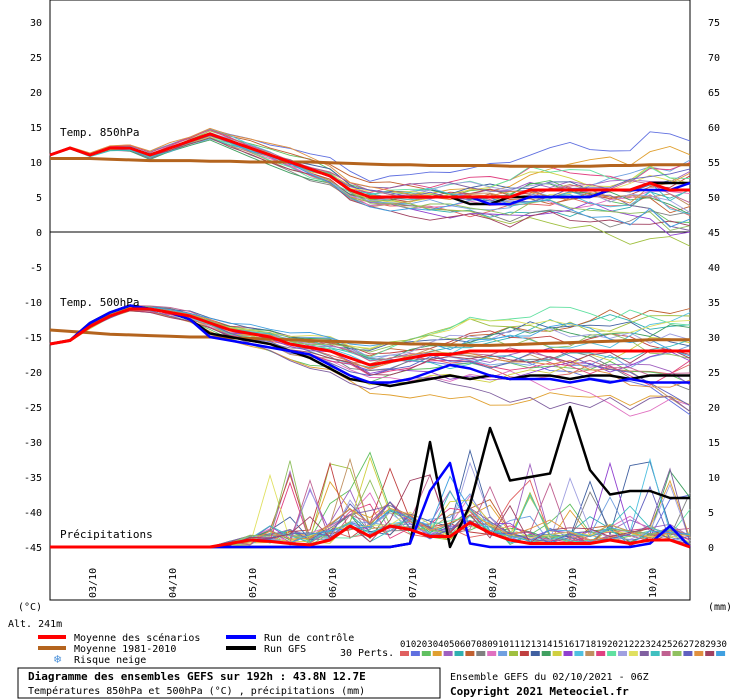 The image size is (740, 700). Describe the element at coordinates (36, 128) in the screenshot. I see `left-tick-label: 15` at that location.